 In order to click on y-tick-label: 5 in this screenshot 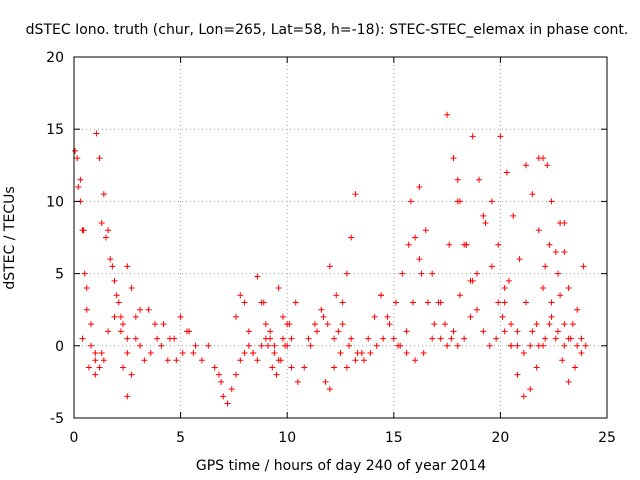, I will do `click(59, 275)`.